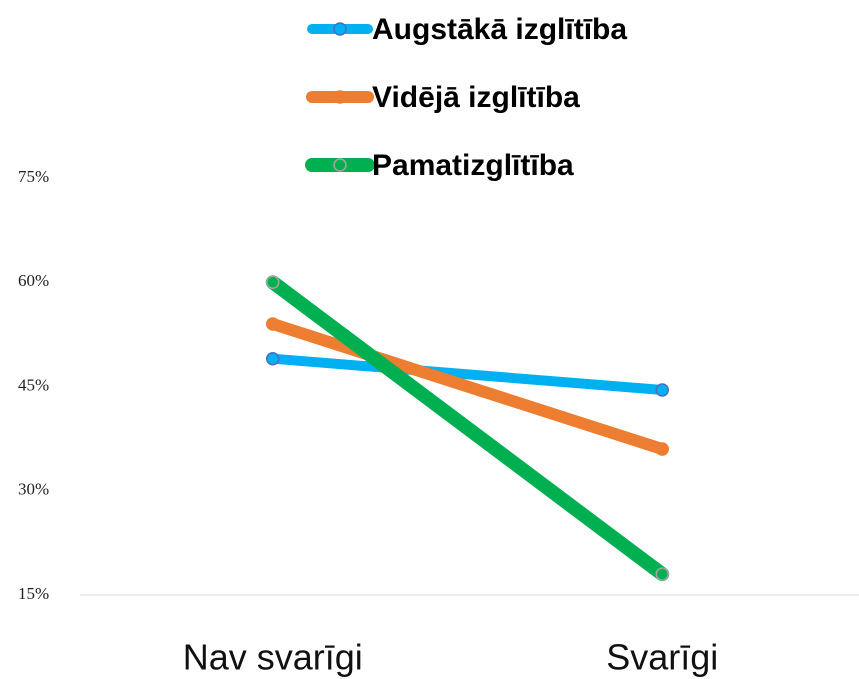 The height and width of the screenshot is (679, 859). I want to click on x-tick-label: Nav svarīgi, so click(273, 657).